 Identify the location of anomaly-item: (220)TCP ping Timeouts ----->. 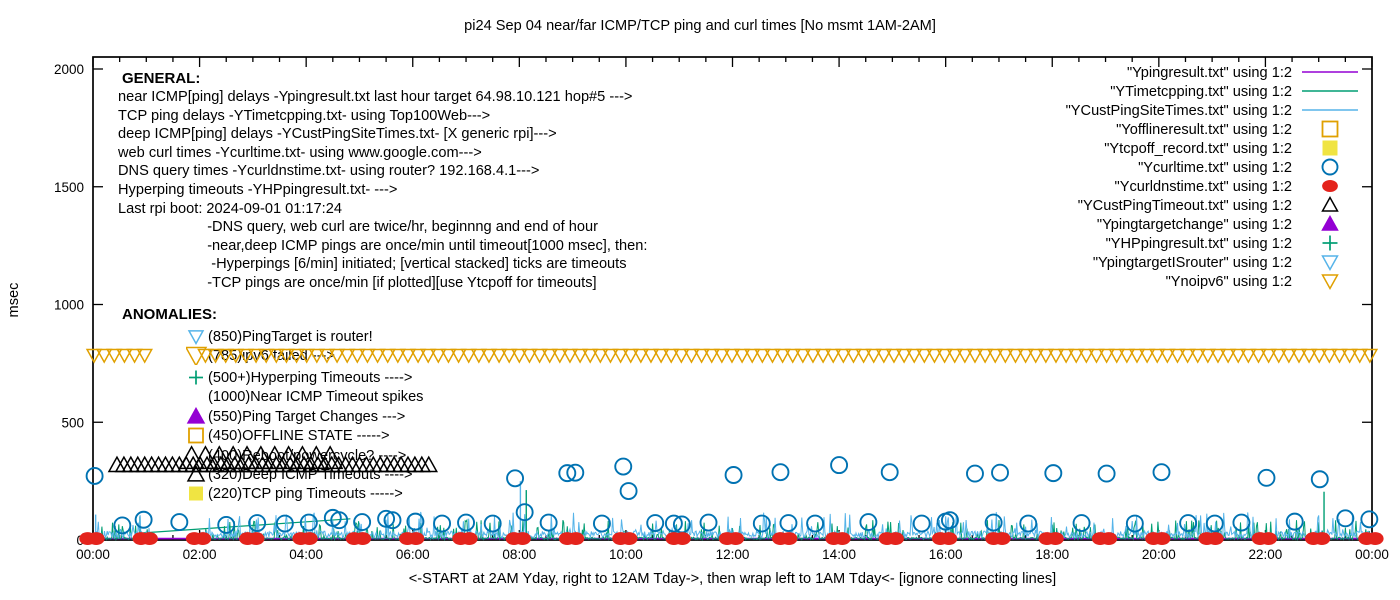
(294, 493).